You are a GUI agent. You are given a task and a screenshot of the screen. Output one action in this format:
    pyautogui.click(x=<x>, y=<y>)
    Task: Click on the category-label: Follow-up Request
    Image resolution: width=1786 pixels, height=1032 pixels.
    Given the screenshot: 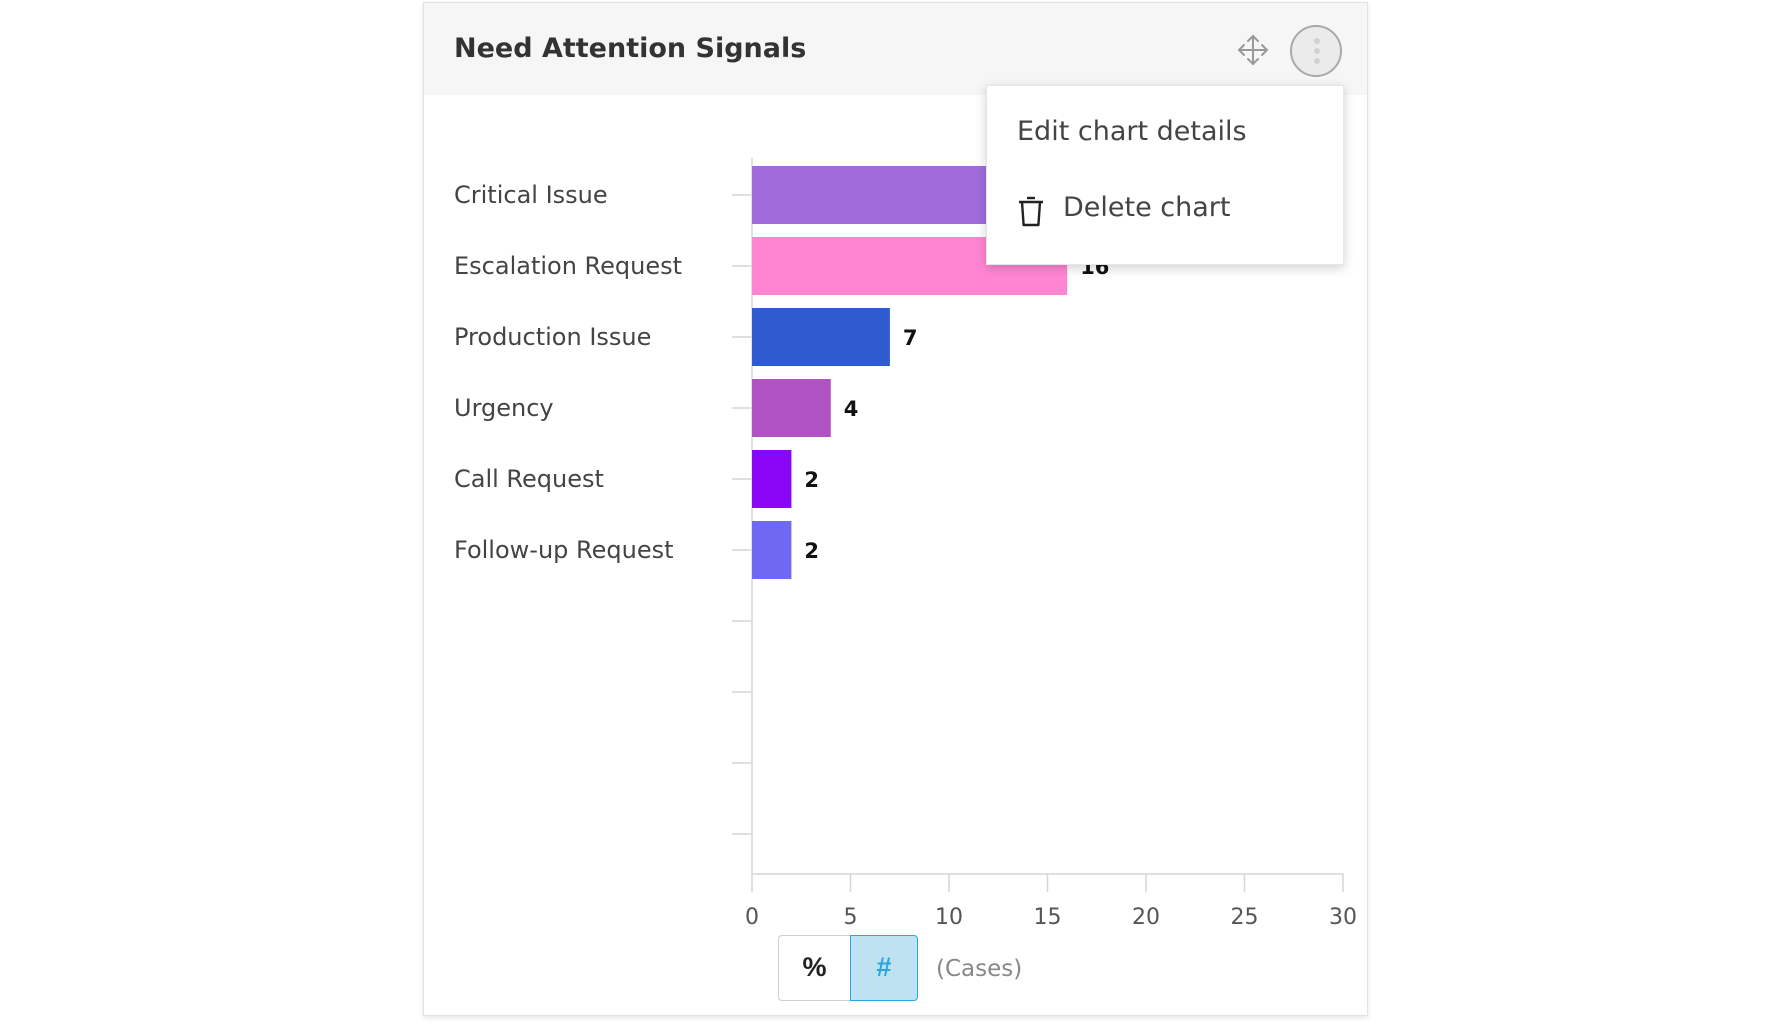 What is the action you would take?
    pyautogui.click(x=564, y=550)
    